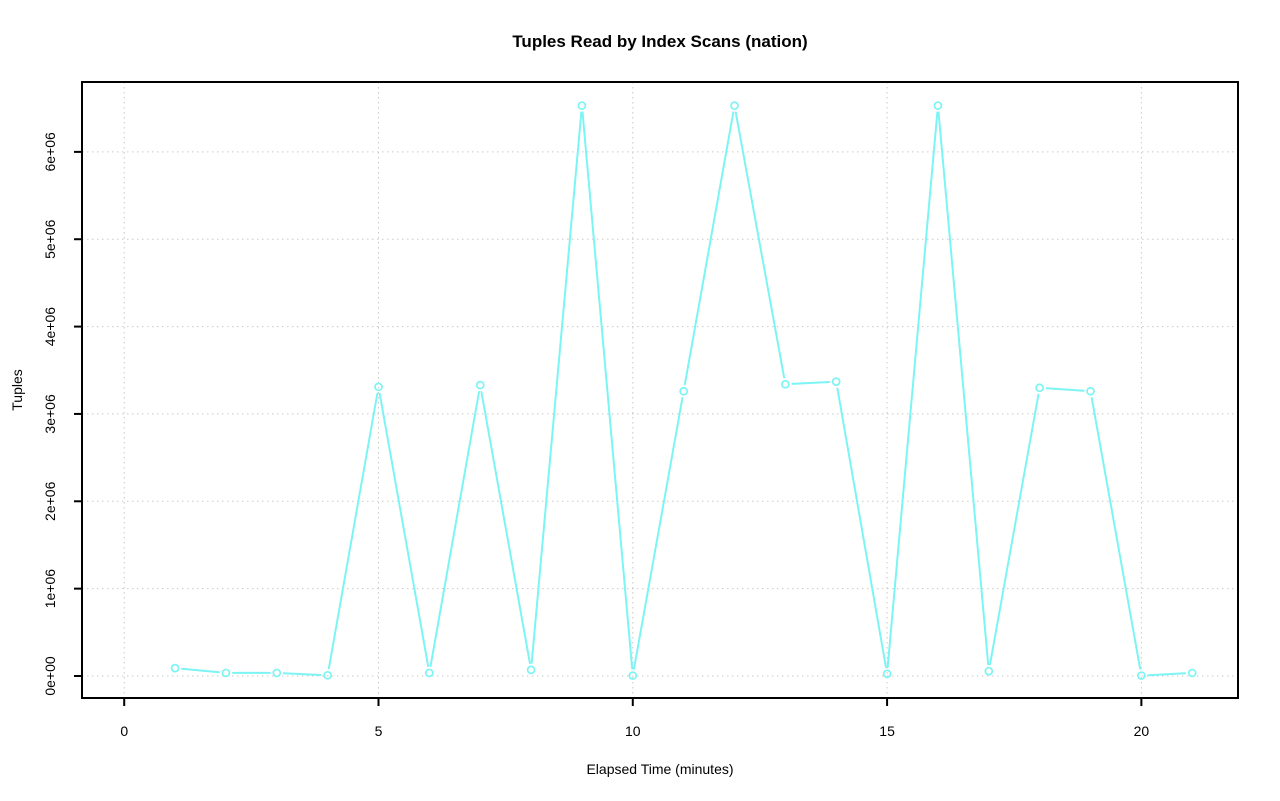 This screenshot has width=1280, height=801. I want to click on y-tick-label: 2e+06, so click(50, 501).